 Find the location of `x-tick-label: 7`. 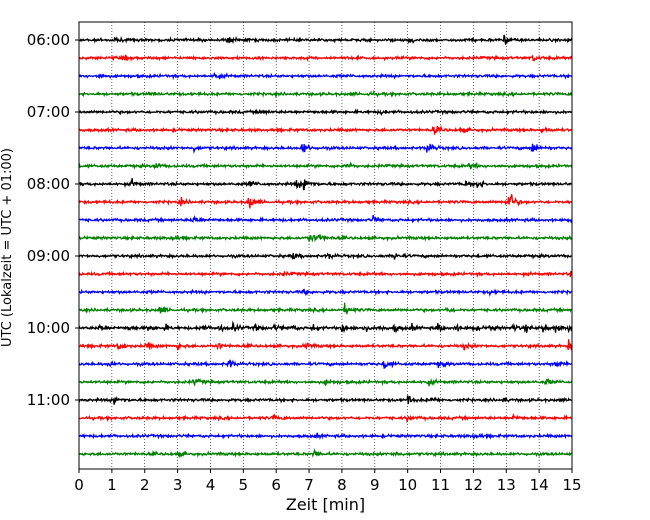

x-tick-label: 7 is located at coordinates (309, 485).